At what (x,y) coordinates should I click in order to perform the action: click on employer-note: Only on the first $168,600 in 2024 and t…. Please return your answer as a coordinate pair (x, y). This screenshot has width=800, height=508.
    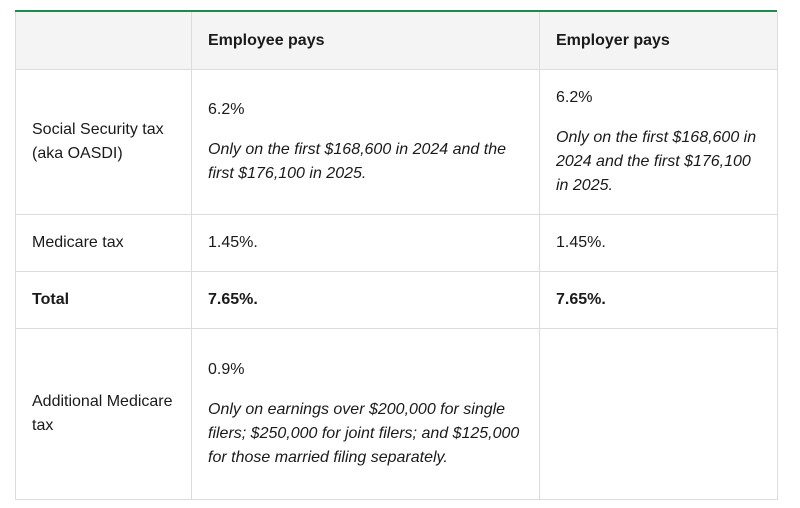
    Looking at the image, I should click on (656, 161).